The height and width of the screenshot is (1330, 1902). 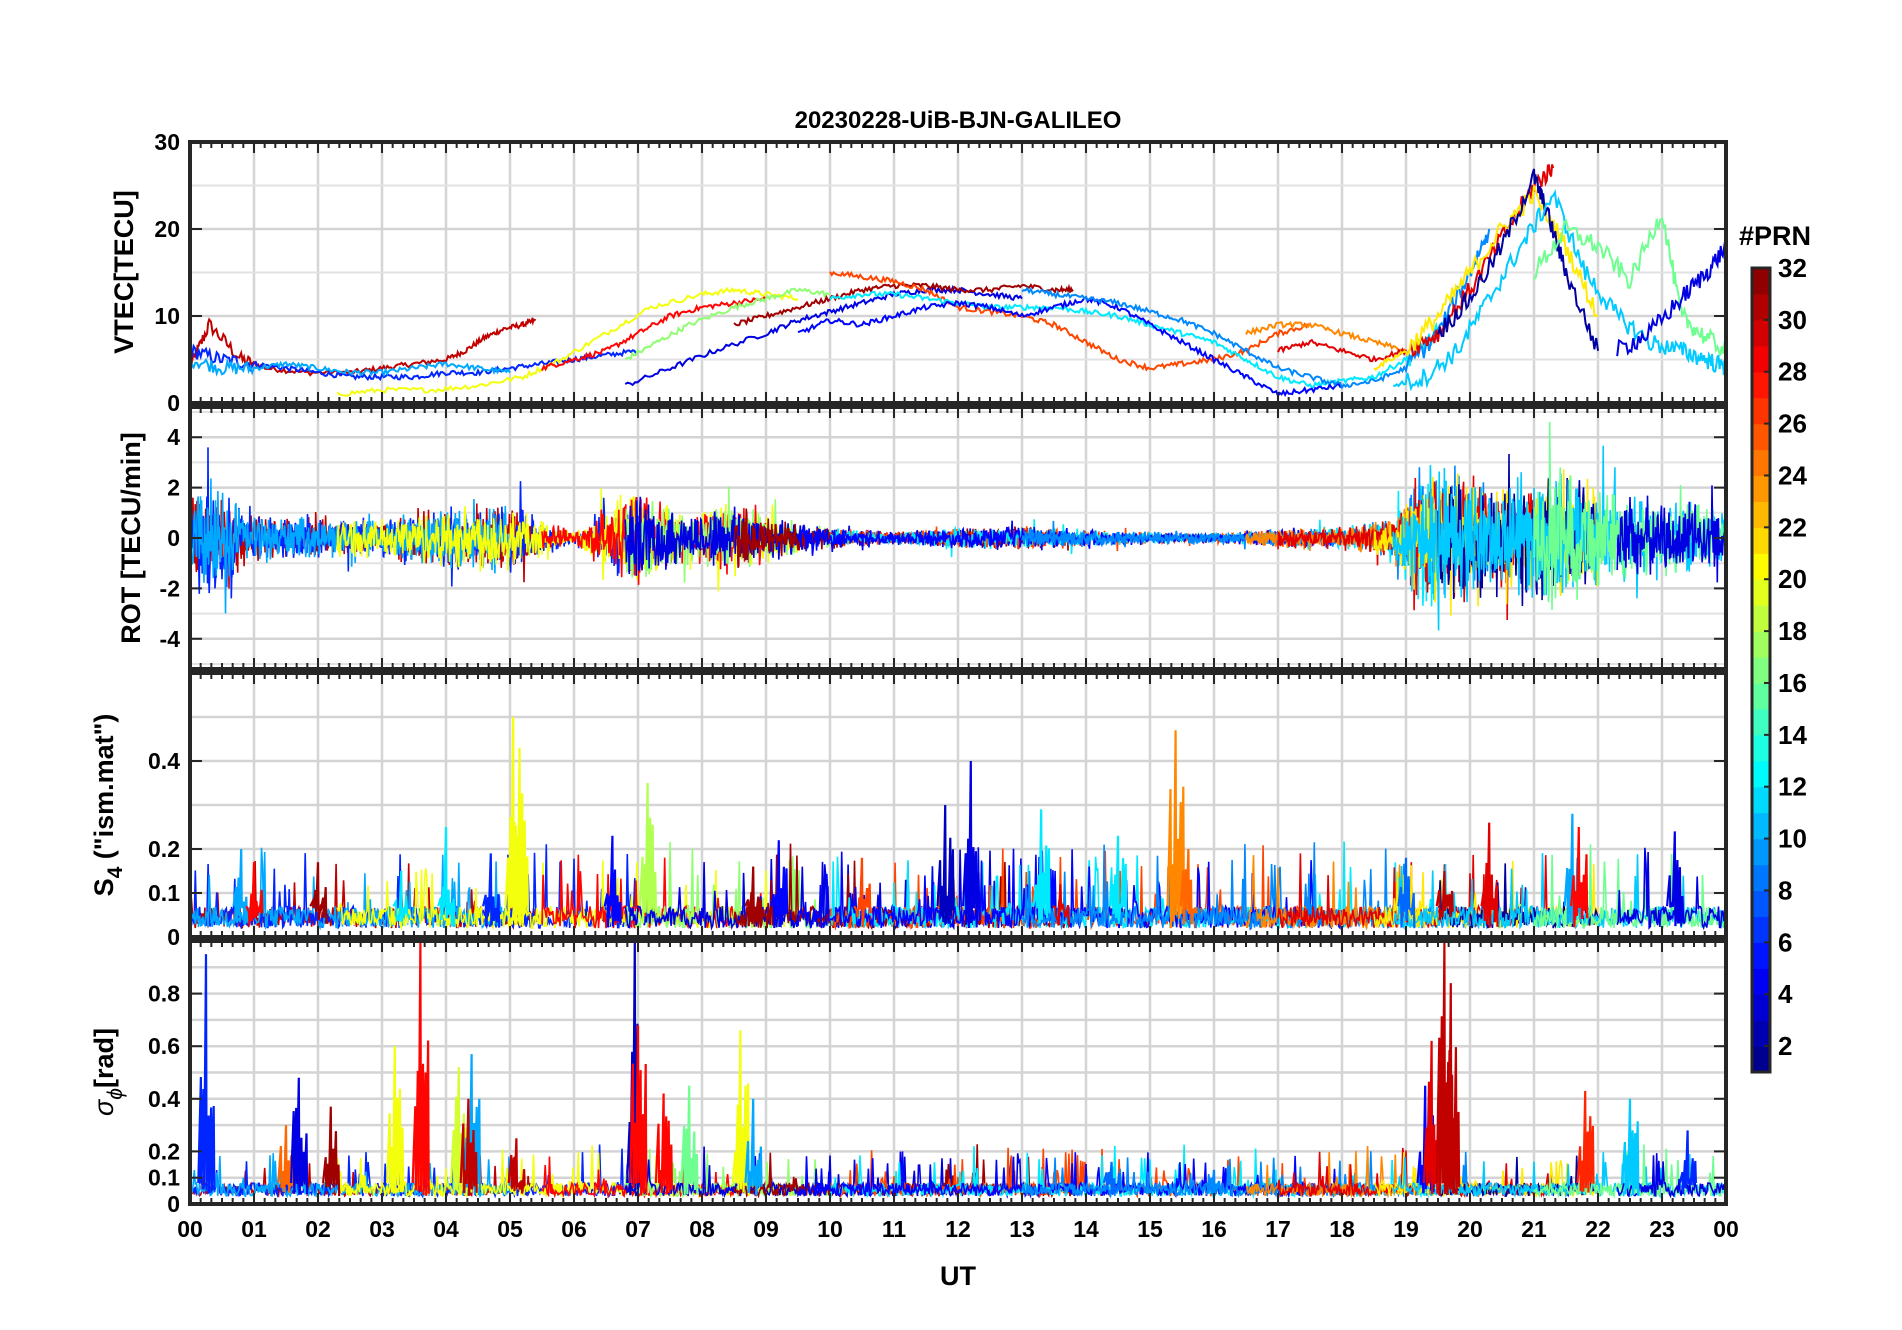 I want to click on colorbar-tick-label: 4, so click(x=1785, y=994).